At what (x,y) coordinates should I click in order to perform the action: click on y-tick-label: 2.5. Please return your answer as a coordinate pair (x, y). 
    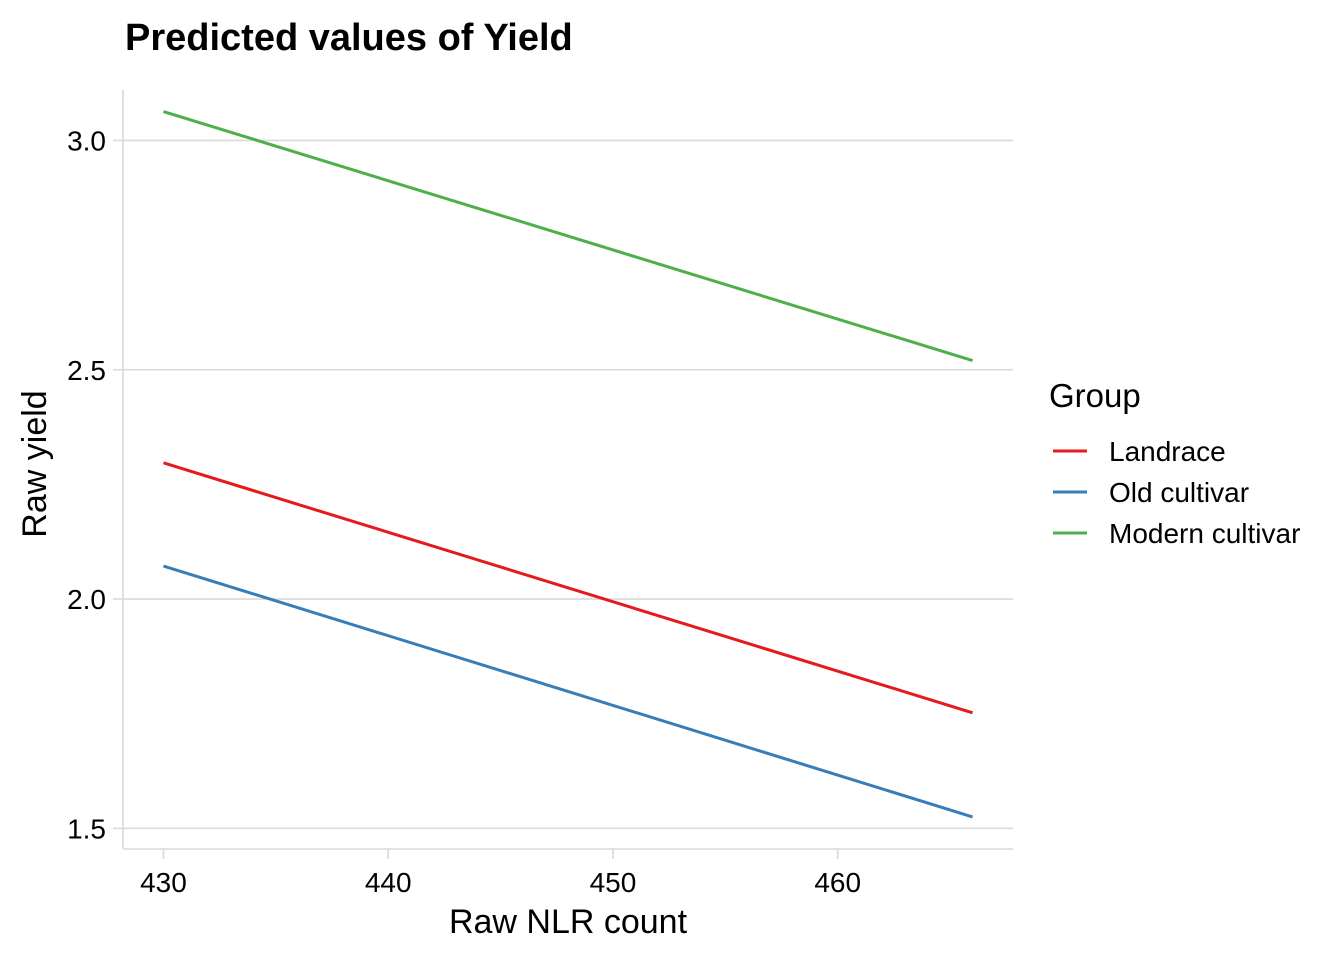
    Looking at the image, I should click on (86, 370).